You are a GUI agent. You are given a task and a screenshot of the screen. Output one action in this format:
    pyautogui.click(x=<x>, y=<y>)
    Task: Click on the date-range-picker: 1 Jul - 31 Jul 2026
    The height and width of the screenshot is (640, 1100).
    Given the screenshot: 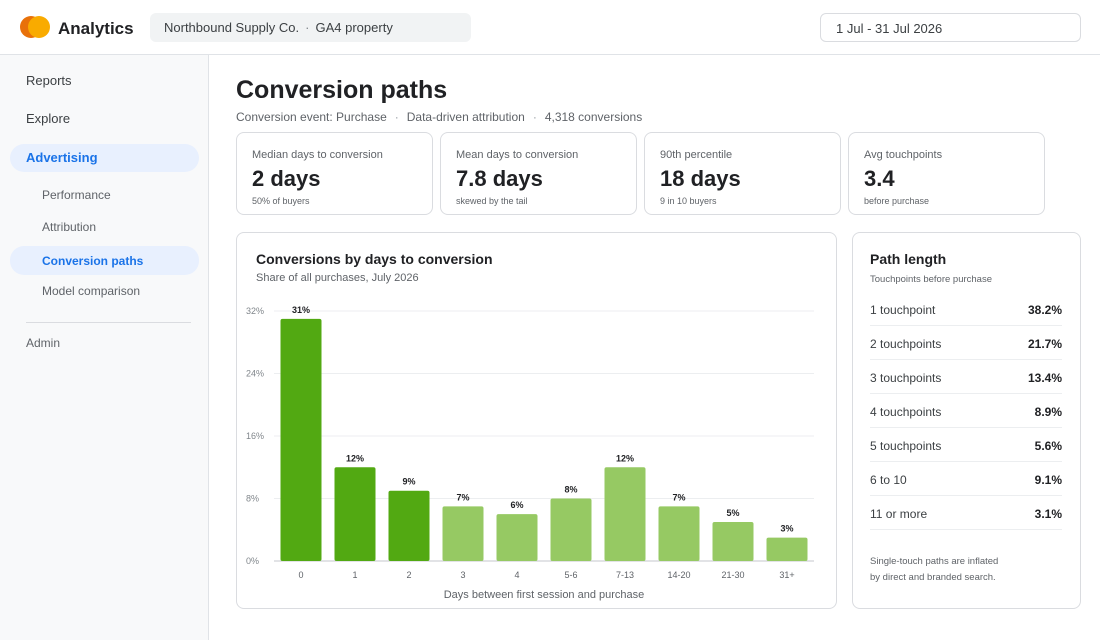 What is the action you would take?
    pyautogui.click(x=950, y=27)
    